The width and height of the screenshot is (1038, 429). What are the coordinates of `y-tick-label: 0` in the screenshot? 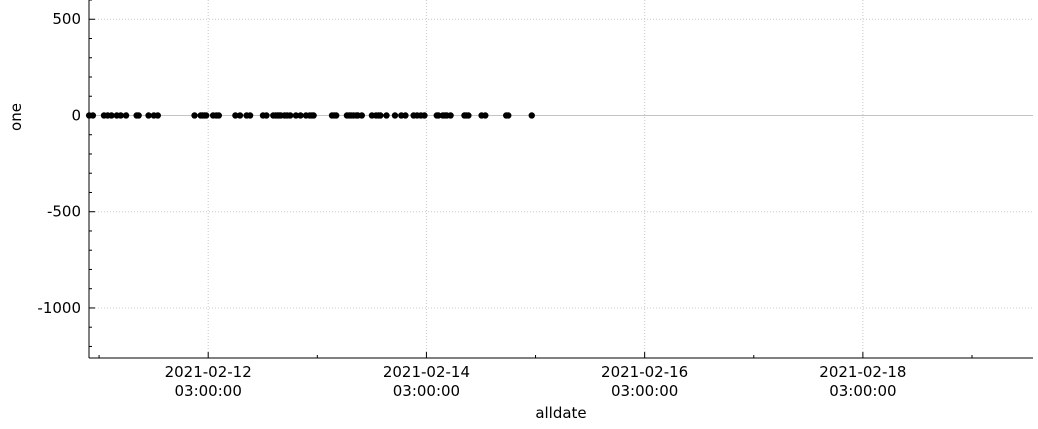 It's located at (76, 115).